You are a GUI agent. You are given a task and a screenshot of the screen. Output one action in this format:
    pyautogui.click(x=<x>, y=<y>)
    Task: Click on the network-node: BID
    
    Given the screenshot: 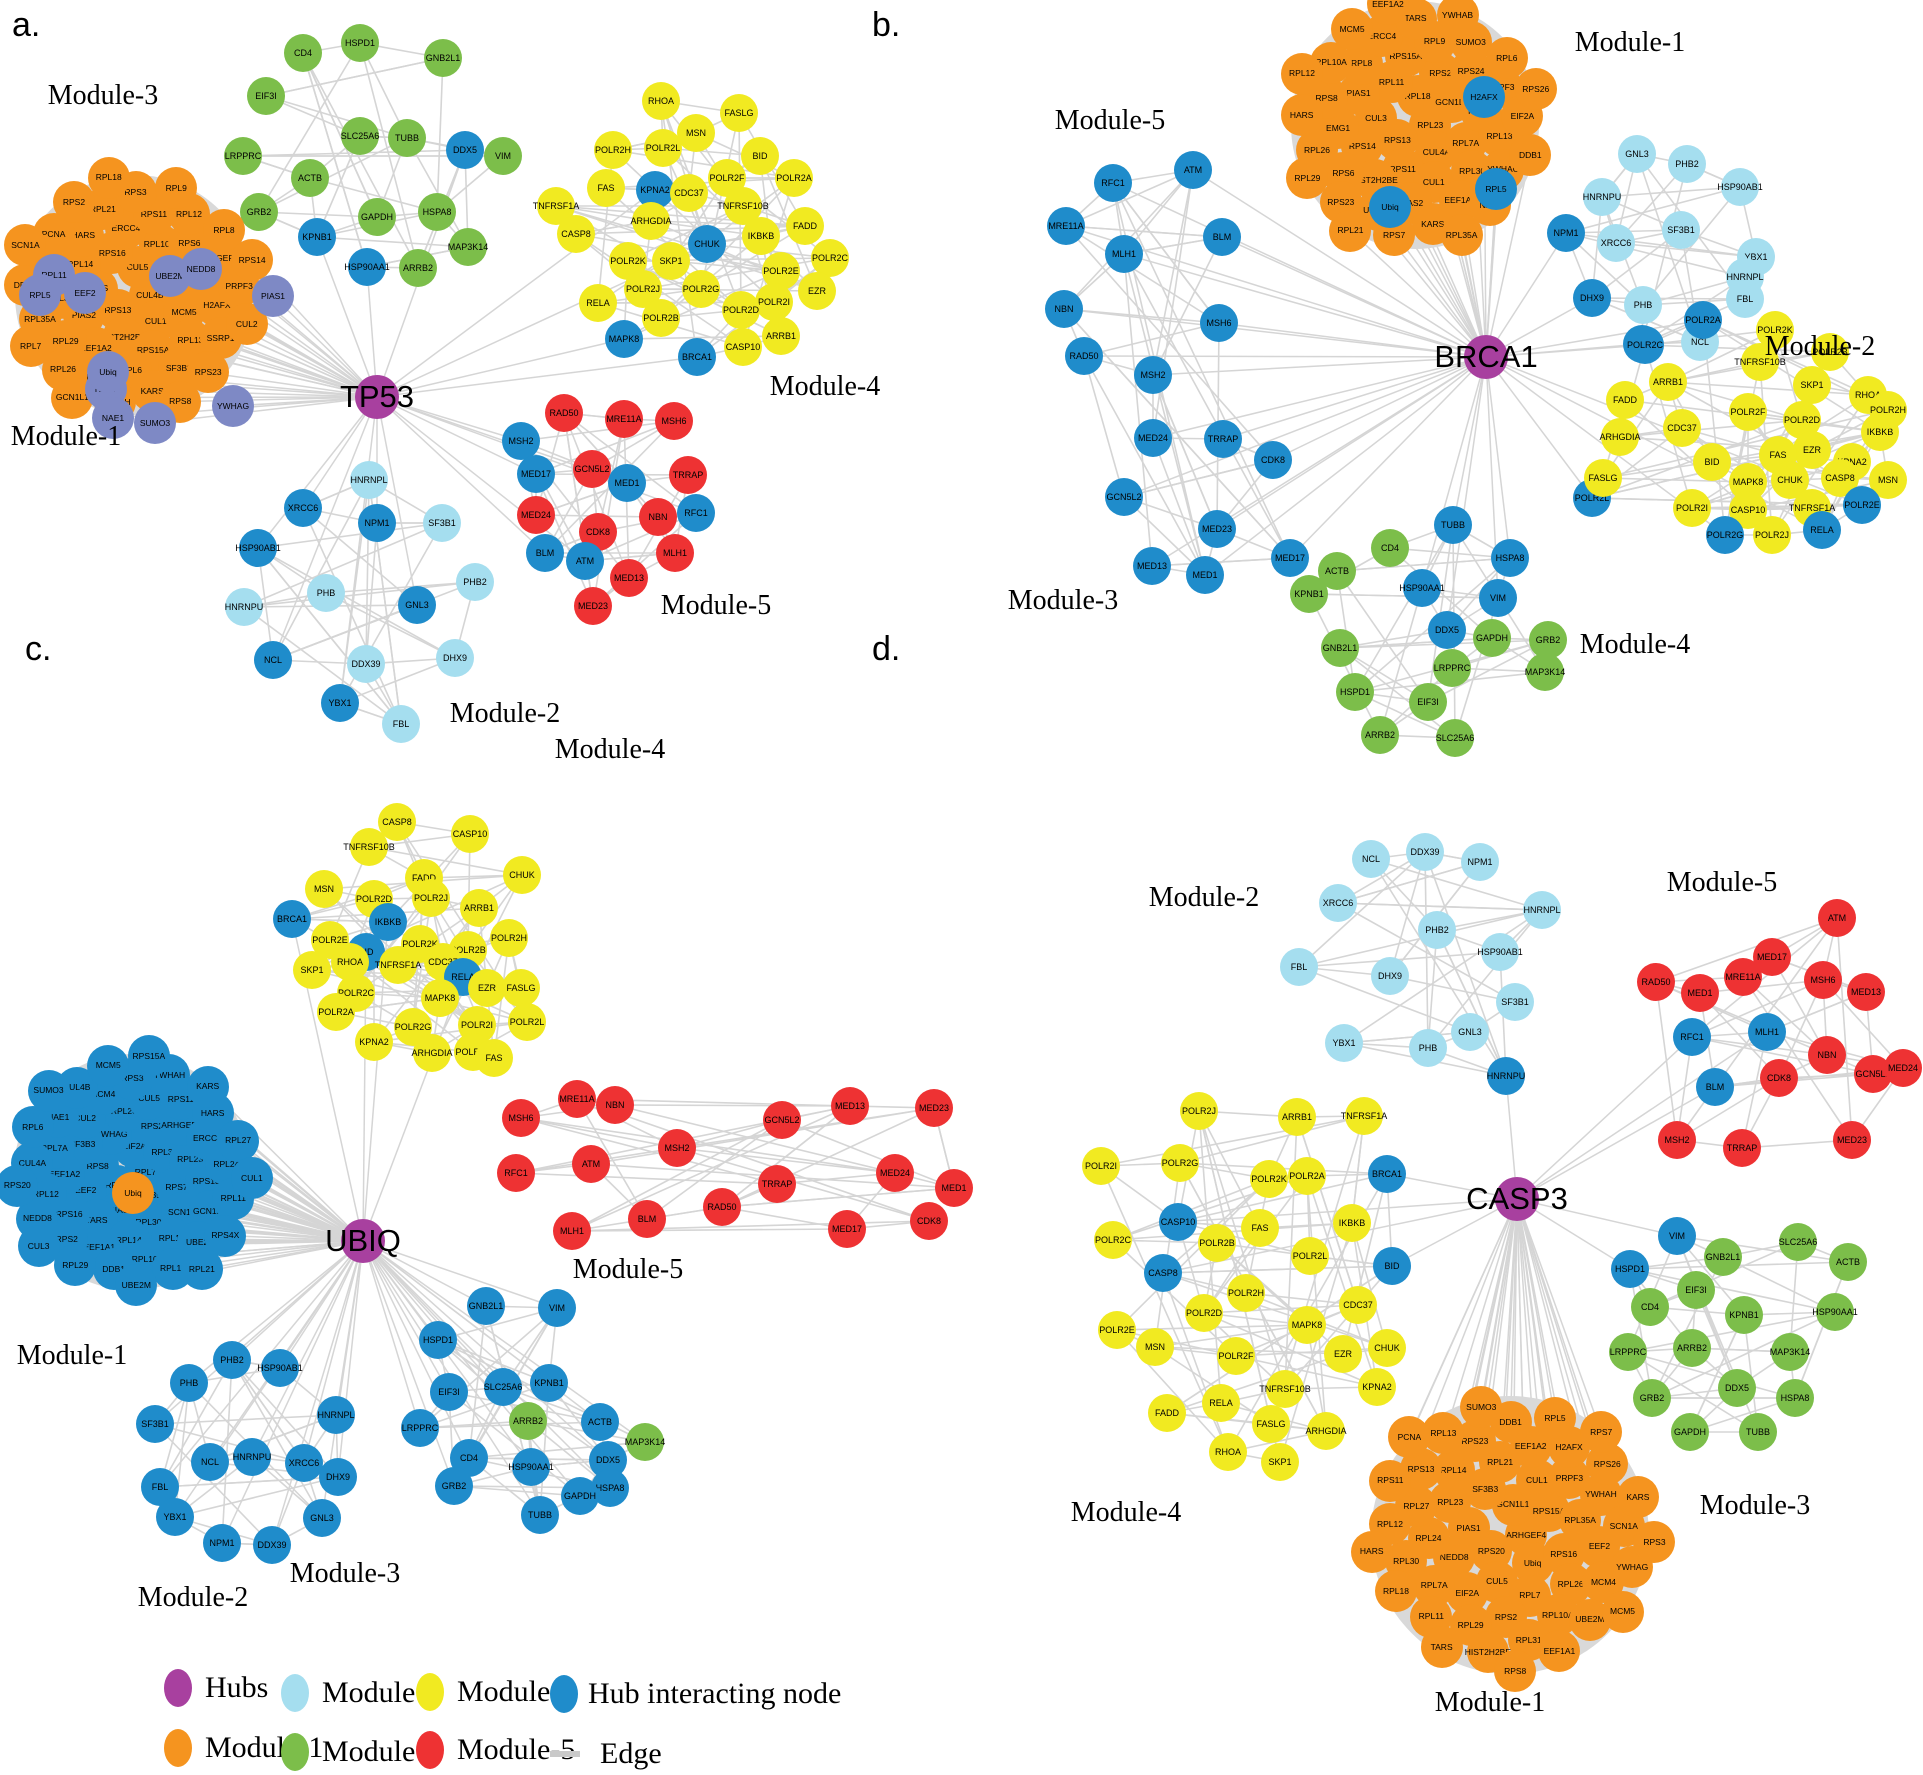 What is the action you would take?
    pyautogui.click(x=1712, y=462)
    